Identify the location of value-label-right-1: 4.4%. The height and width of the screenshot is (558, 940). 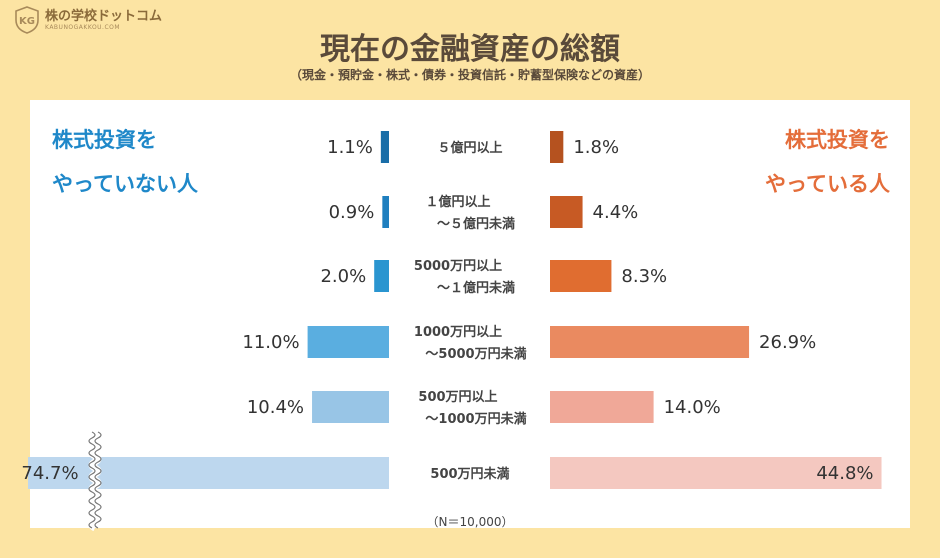
(616, 212).